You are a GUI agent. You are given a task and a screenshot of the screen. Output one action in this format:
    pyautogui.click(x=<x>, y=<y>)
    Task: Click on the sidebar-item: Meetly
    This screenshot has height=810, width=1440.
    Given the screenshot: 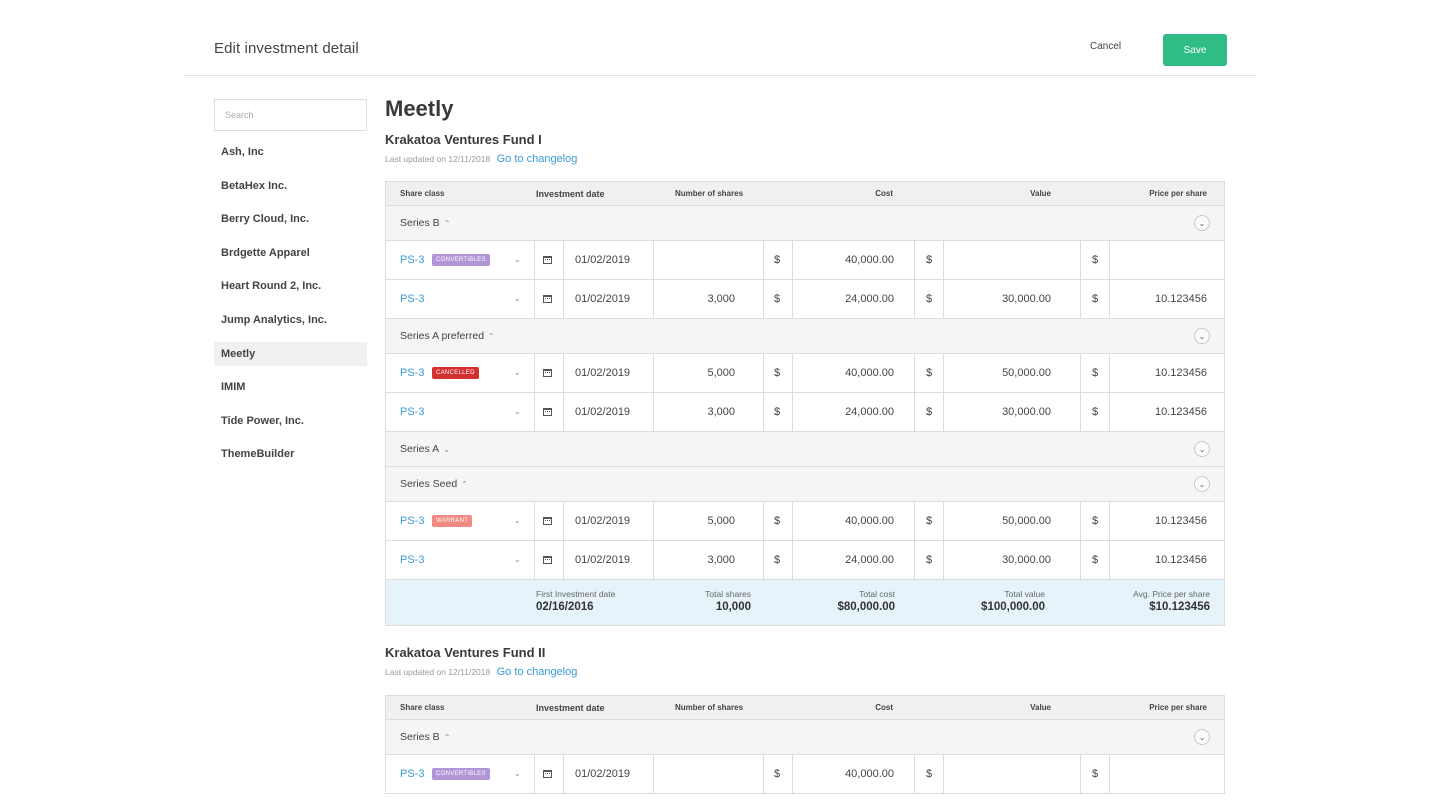 What is the action you would take?
    pyautogui.click(x=290, y=353)
    